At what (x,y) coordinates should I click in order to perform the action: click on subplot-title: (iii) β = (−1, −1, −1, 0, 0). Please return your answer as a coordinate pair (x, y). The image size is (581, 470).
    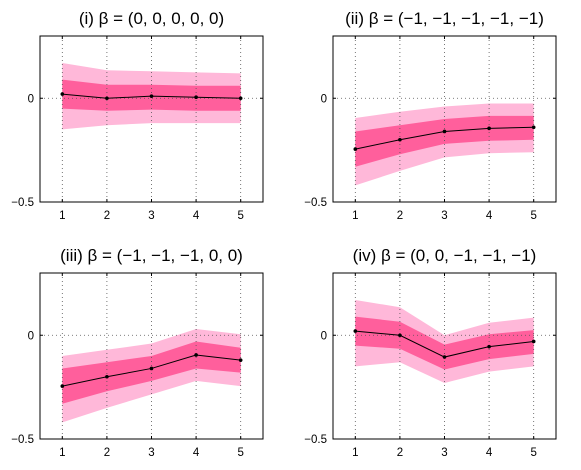
    Looking at the image, I should click on (151, 255).